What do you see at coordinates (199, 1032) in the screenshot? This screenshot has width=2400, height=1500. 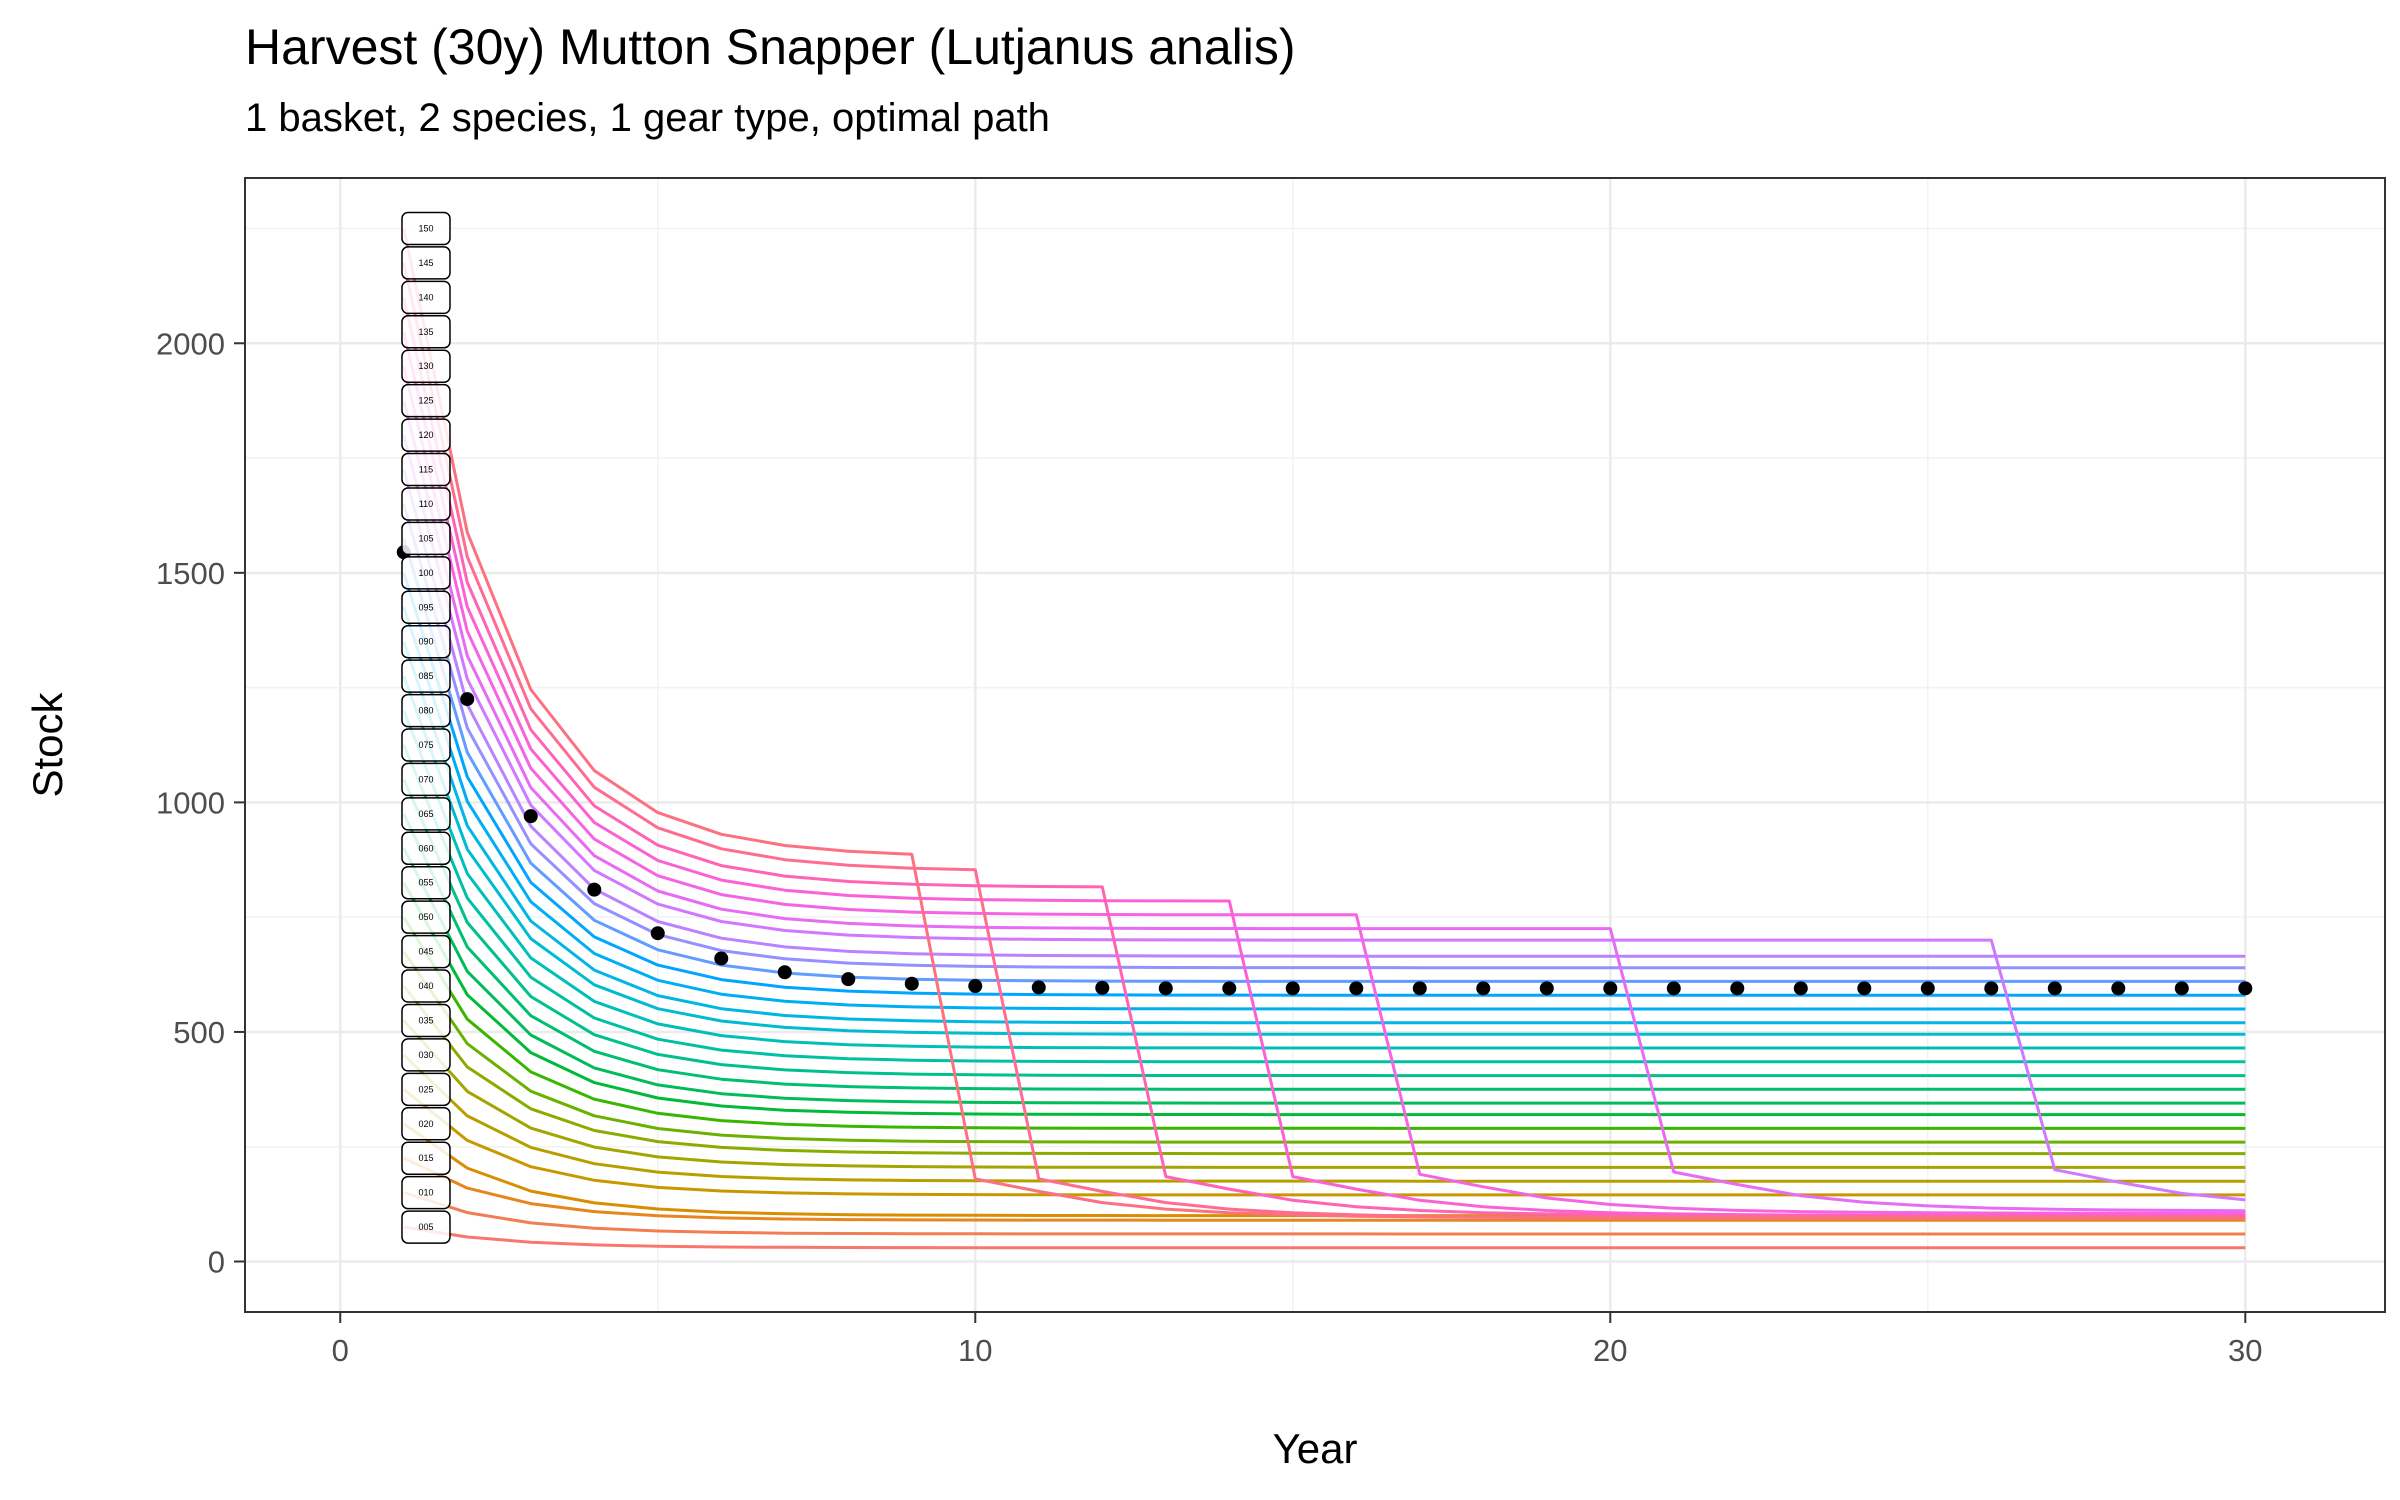 I see `y-tick-label: 500` at bounding box center [199, 1032].